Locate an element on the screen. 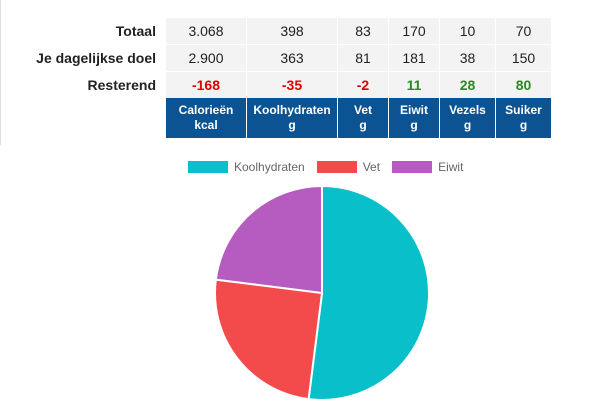  header-calories: Calorieën kcal is located at coordinates (206, 118).